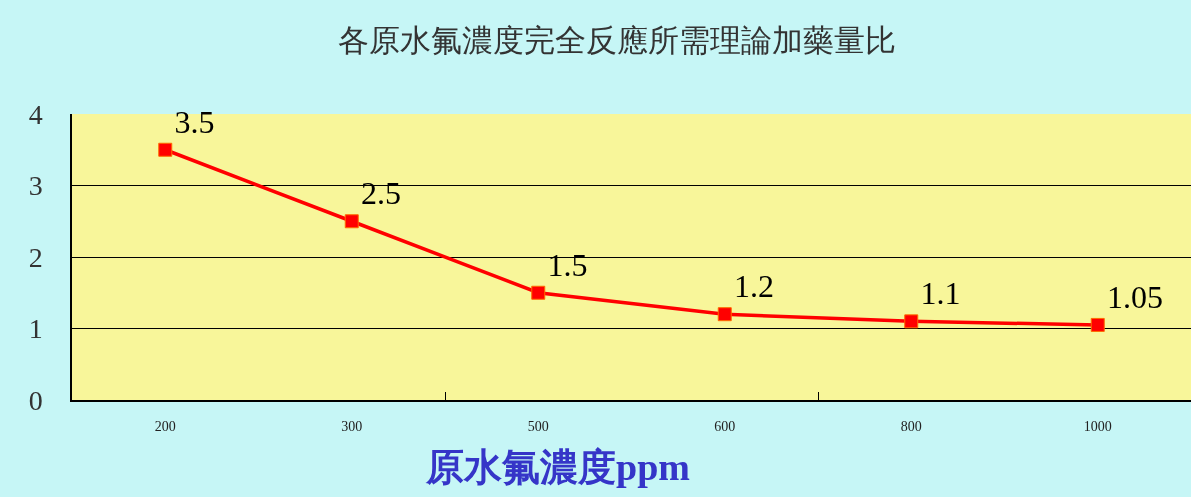 This screenshot has width=1191, height=497. What do you see at coordinates (380, 193) in the screenshot?
I see `data-label: 2.5` at bounding box center [380, 193].